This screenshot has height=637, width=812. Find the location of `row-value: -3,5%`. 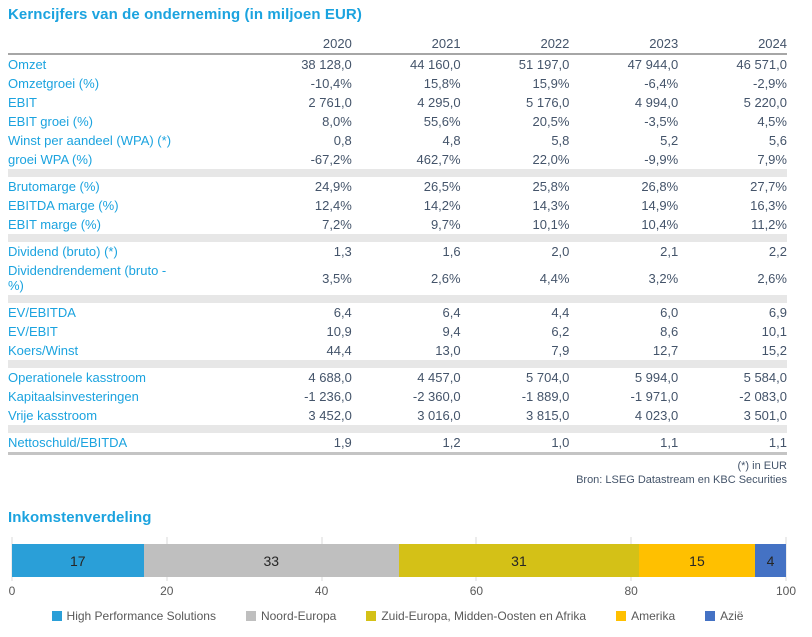

row-value: -3,5% is located at coordinates (661, 121).